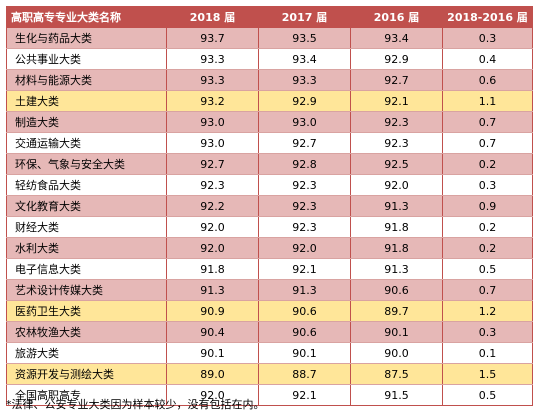 This screenshot has width=536, height=420. Describe the element at coordinates (304, 374) in the screenshot. I see `value-2017-cell: 88.7` at that location.